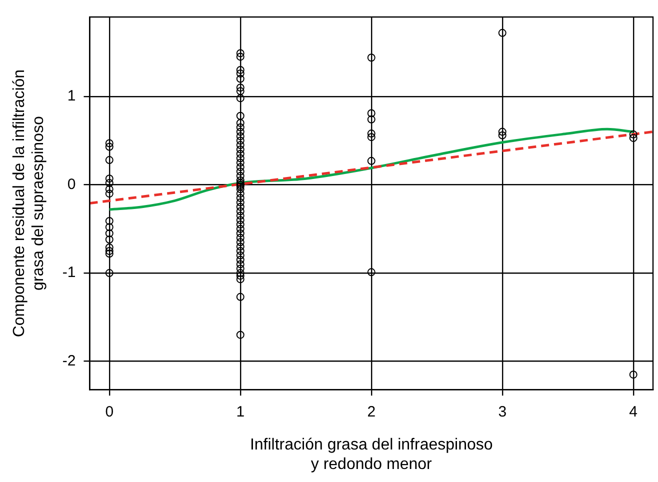 This screenshot has height=482, width=658. I want to click on y-tick-label: 1, so click(71, 96).